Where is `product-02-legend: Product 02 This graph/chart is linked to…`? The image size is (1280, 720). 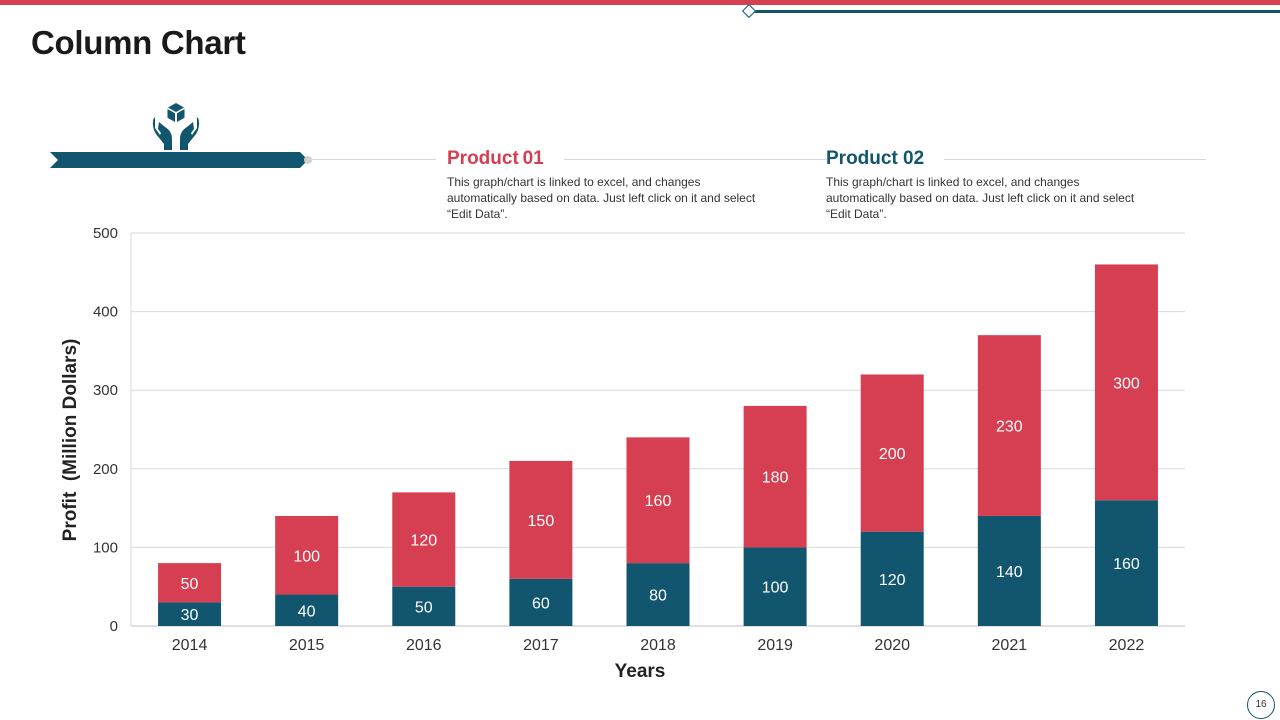
product-02-legend: Product 02 This graph/chart is linked to… is located at coordinates (1016, 185).